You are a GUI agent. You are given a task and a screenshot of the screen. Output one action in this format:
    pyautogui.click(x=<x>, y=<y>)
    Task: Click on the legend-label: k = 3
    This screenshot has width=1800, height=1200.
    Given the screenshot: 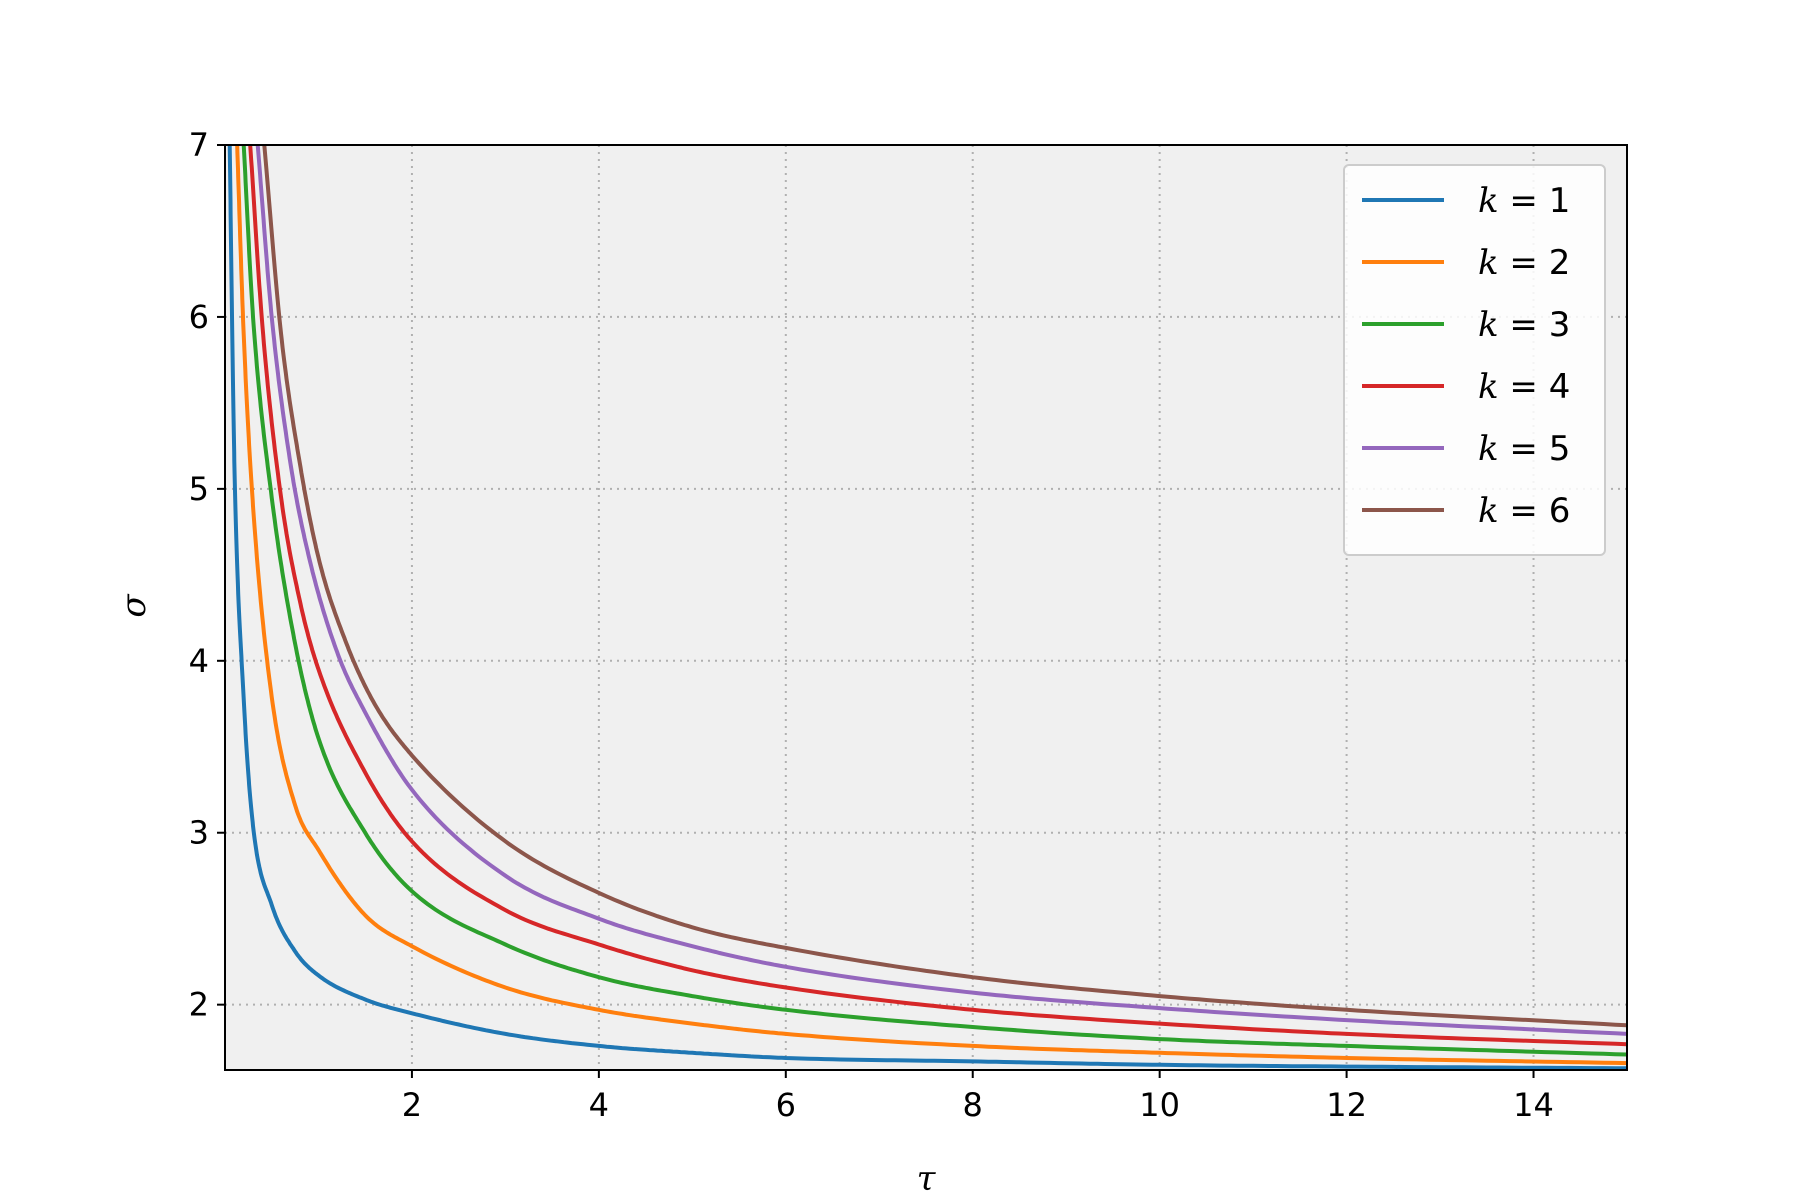 What is the action you would take?
    pyautogui.click(x=1524, y=325)
    